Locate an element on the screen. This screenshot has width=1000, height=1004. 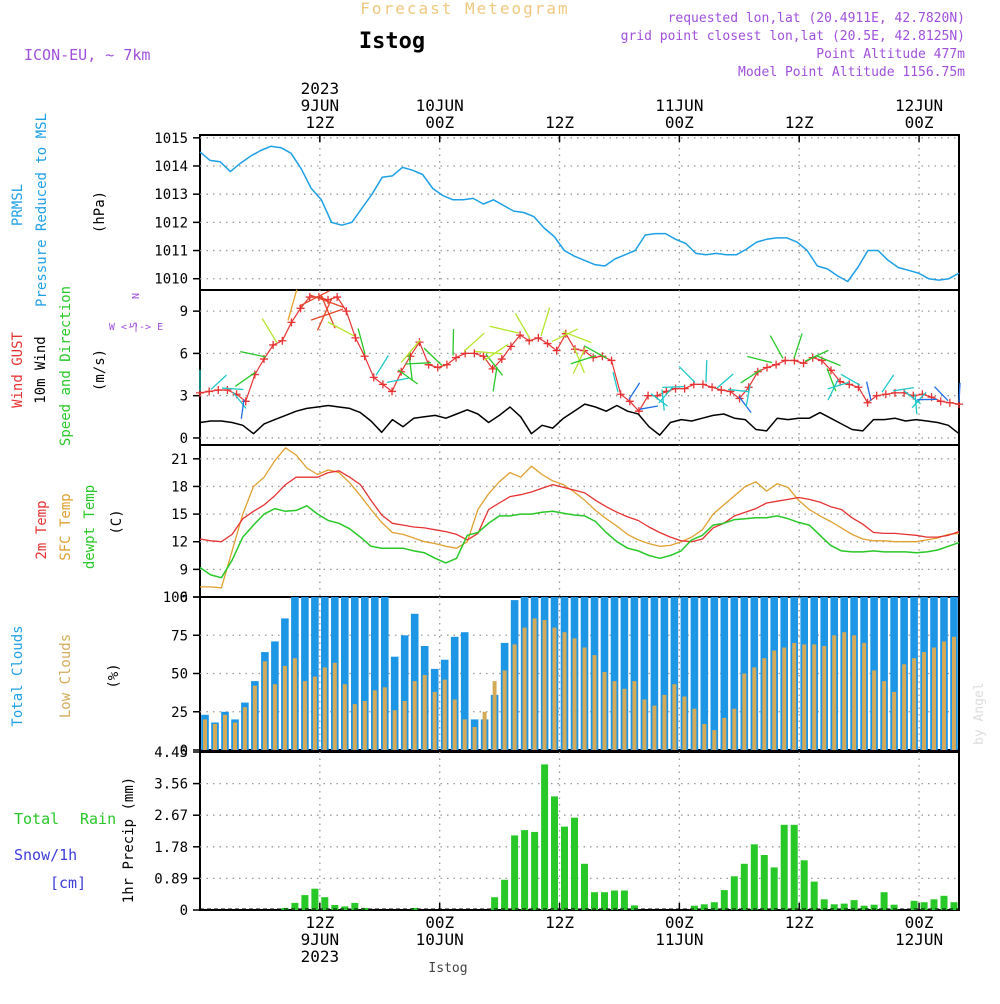
y-tick-label: 18 is located at coordinates (179, 487).